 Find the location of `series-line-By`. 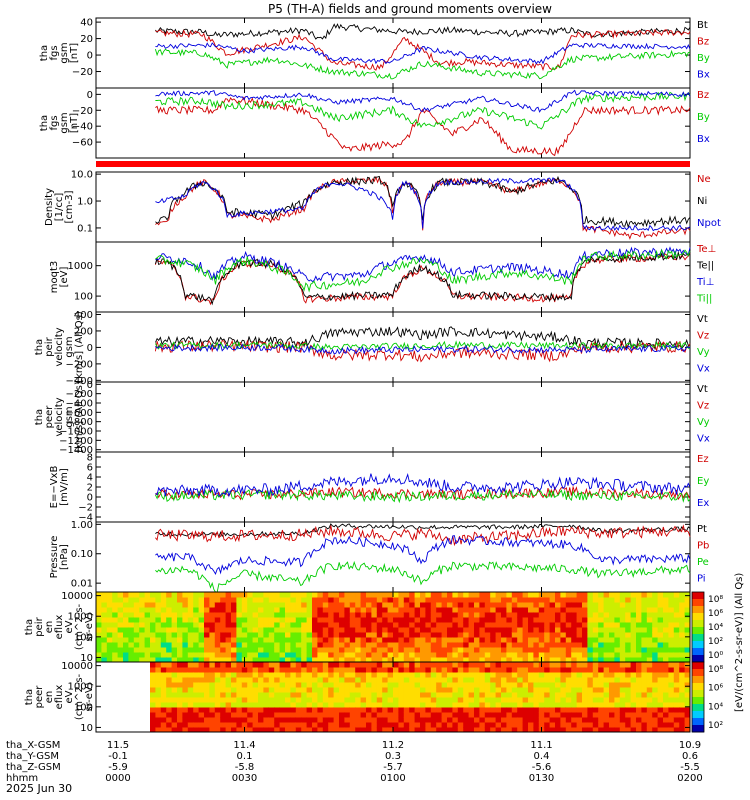

series-line-By is located at coordinates (423, 110).